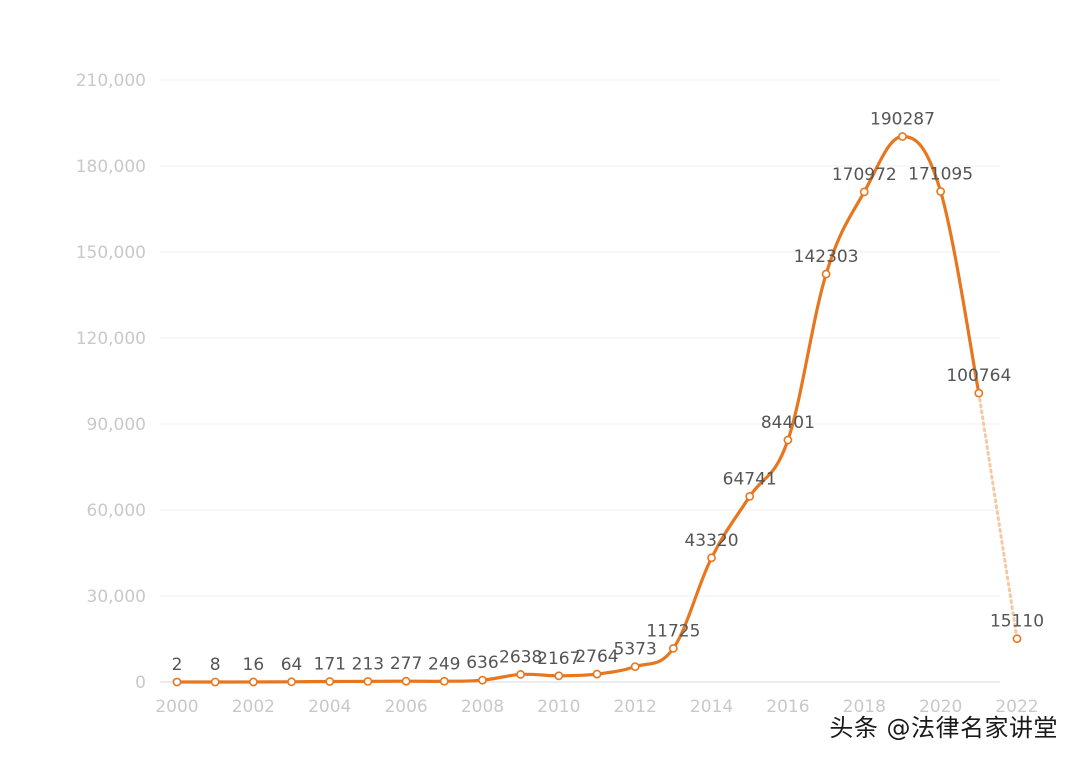 Image resolution: width=1080 pixels, height=762 pixels. I want to click on x-tick-label: 2004, so click(329, 707).